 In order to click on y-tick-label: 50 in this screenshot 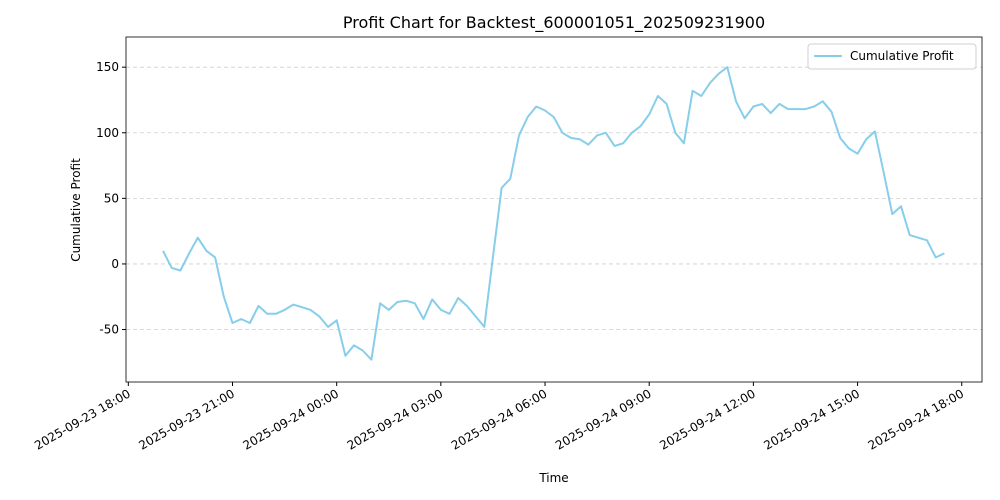, I will do `click(111, 198)`.